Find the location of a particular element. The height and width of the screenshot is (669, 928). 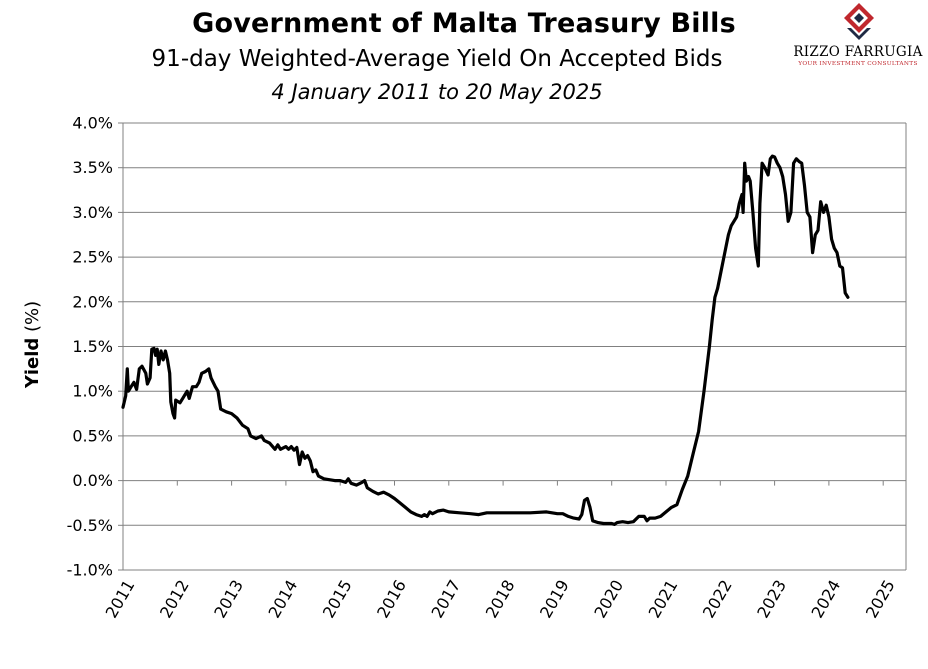

chart-date-range: 4 January 2011 to 20 May 2025 is located at coordinates (437, 92).